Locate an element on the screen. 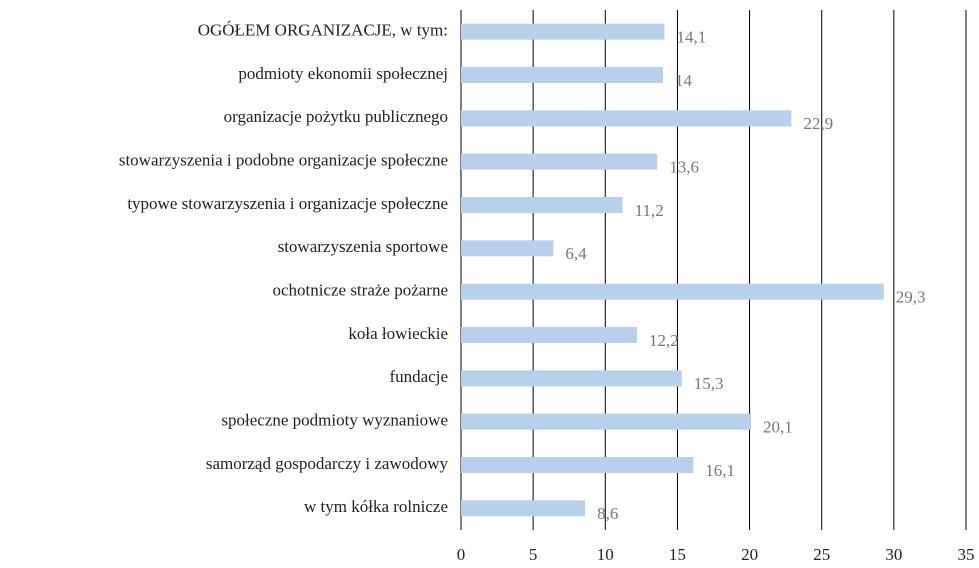  y-tick-label: w tym kółka rolnicze is located at coordinates (376, 506).